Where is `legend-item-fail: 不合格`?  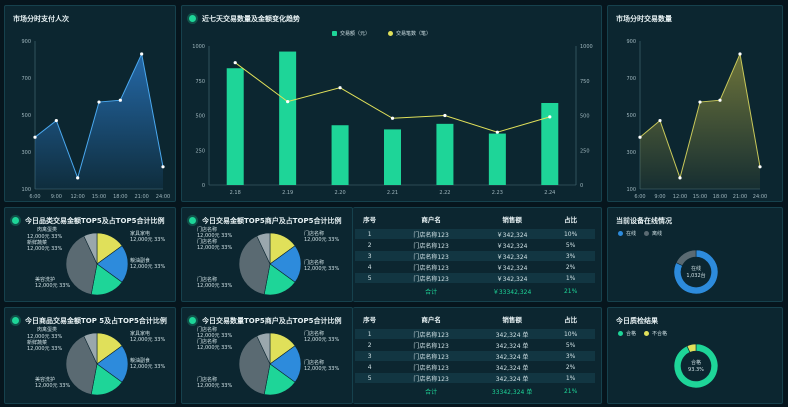
legend-item-fail: 不合格 is located at coordinates (655, 333).